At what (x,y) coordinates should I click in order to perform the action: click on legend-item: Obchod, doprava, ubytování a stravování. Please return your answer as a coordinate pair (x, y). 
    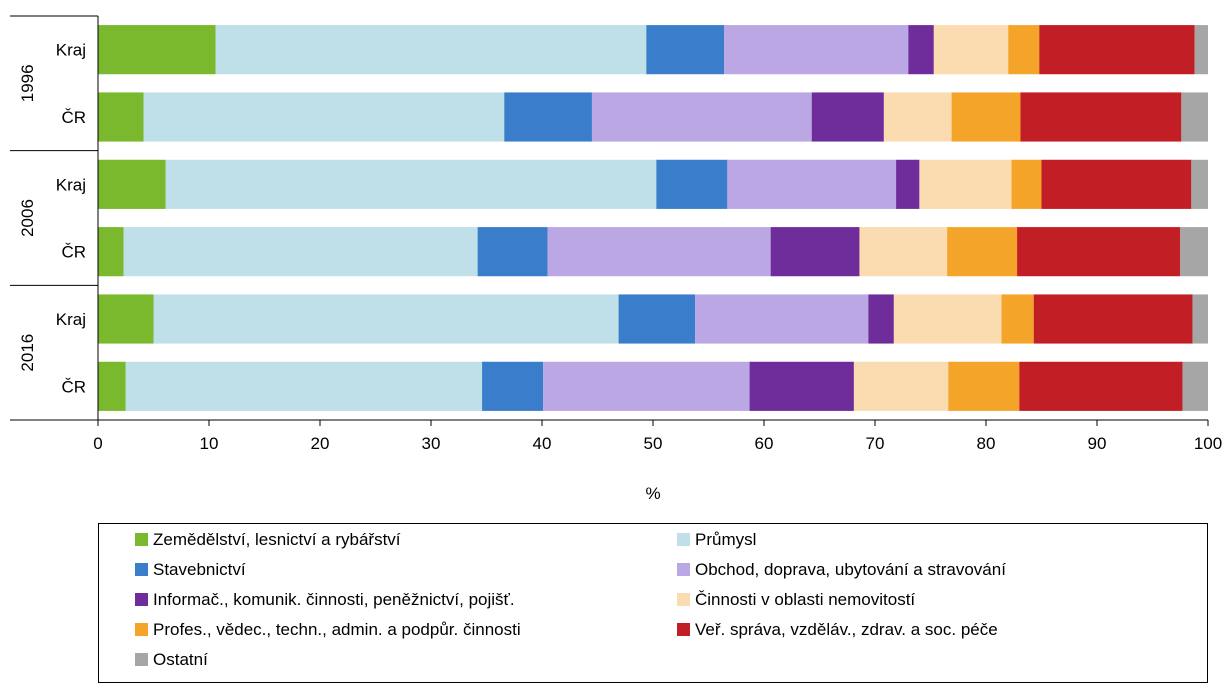
    Looking at the image, I should click on (841, 570).